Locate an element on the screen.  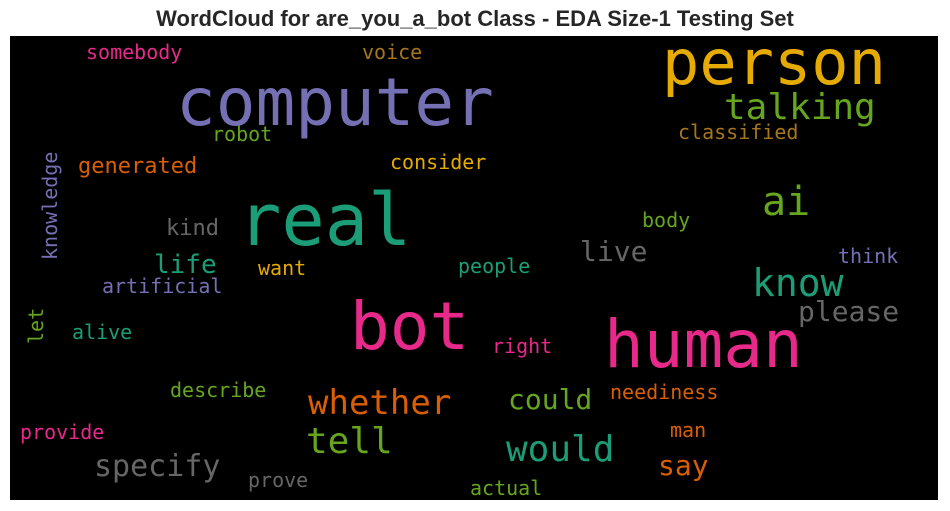
word-computer: computer is located at coordinates (335, 102).